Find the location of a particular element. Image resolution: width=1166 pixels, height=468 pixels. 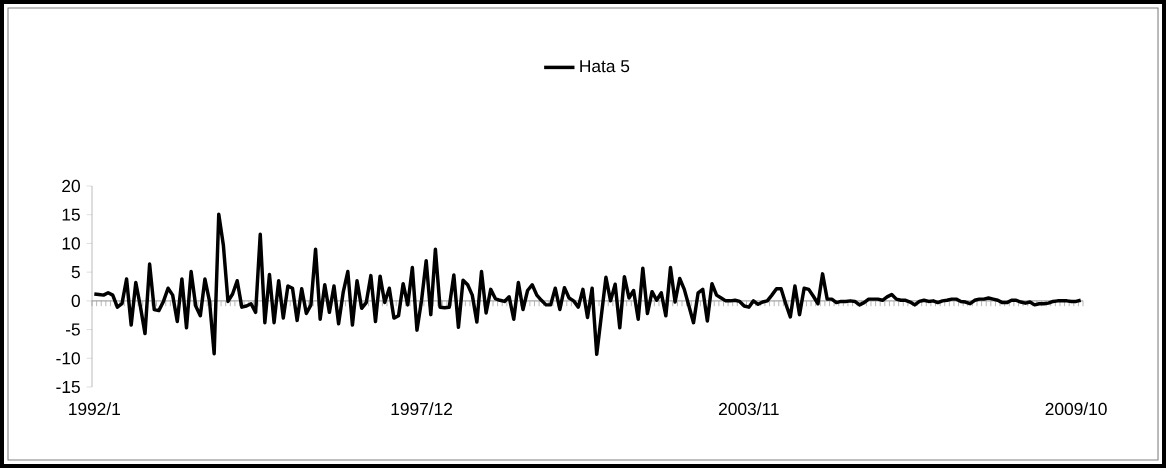

x-tick-label: 1997/12 is located at coordinates (422, 409).